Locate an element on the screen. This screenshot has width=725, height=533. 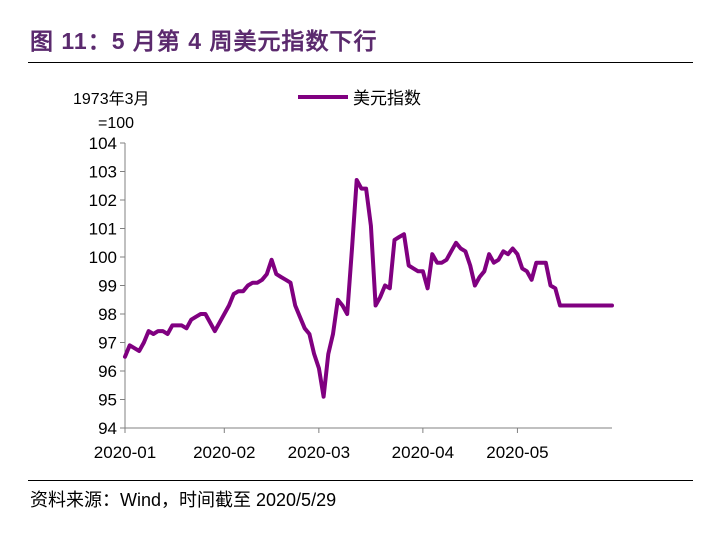
legend-label: 美元指数 is located at coordinates (387, 98).